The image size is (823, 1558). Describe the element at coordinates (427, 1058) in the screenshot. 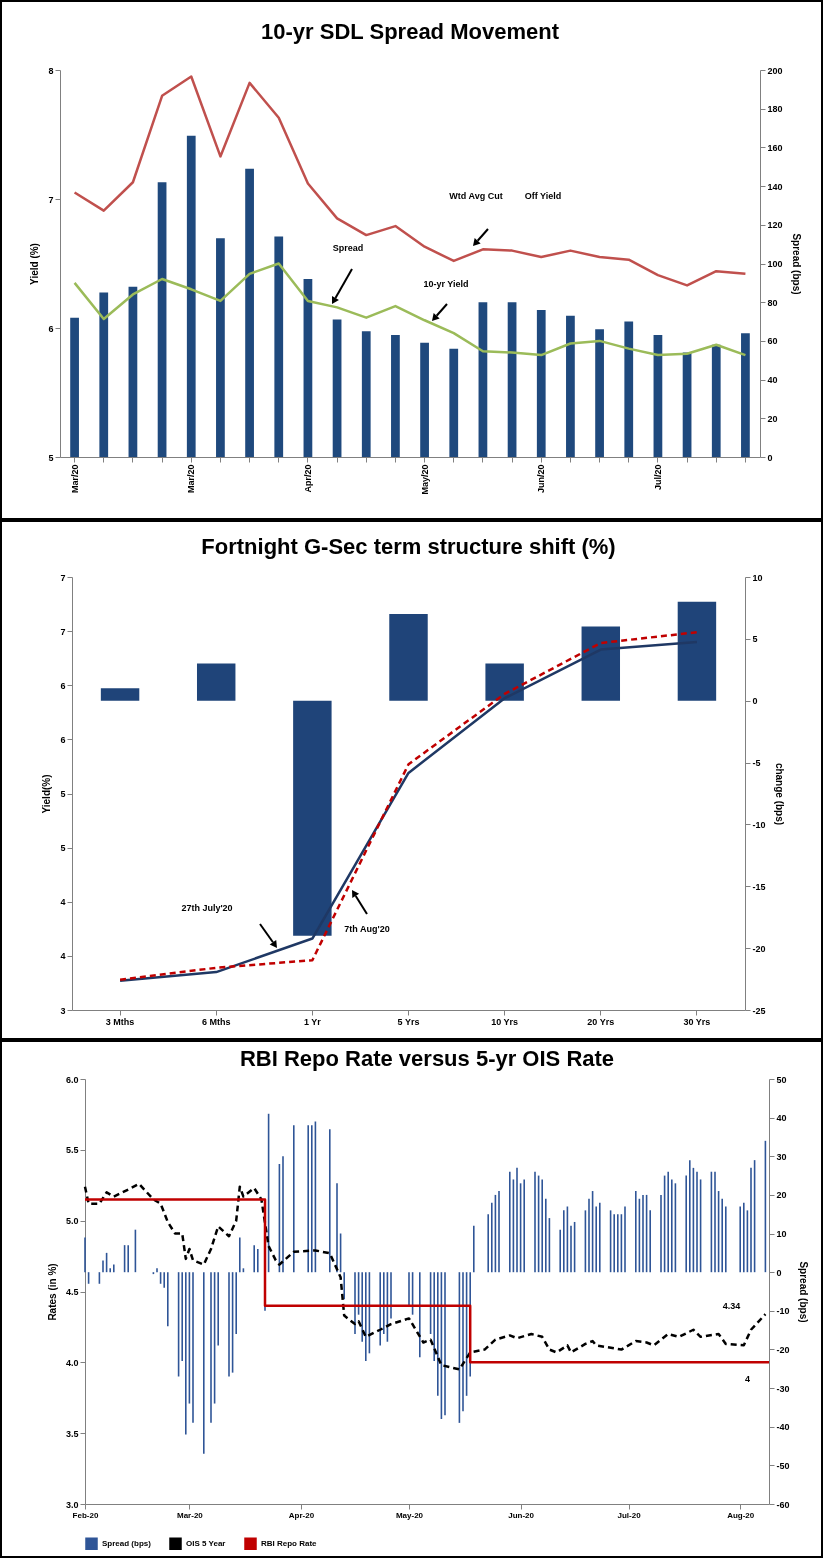

I see `chart-title: RBI Repo Rate versus 5-yr OIS Rate` at that location.